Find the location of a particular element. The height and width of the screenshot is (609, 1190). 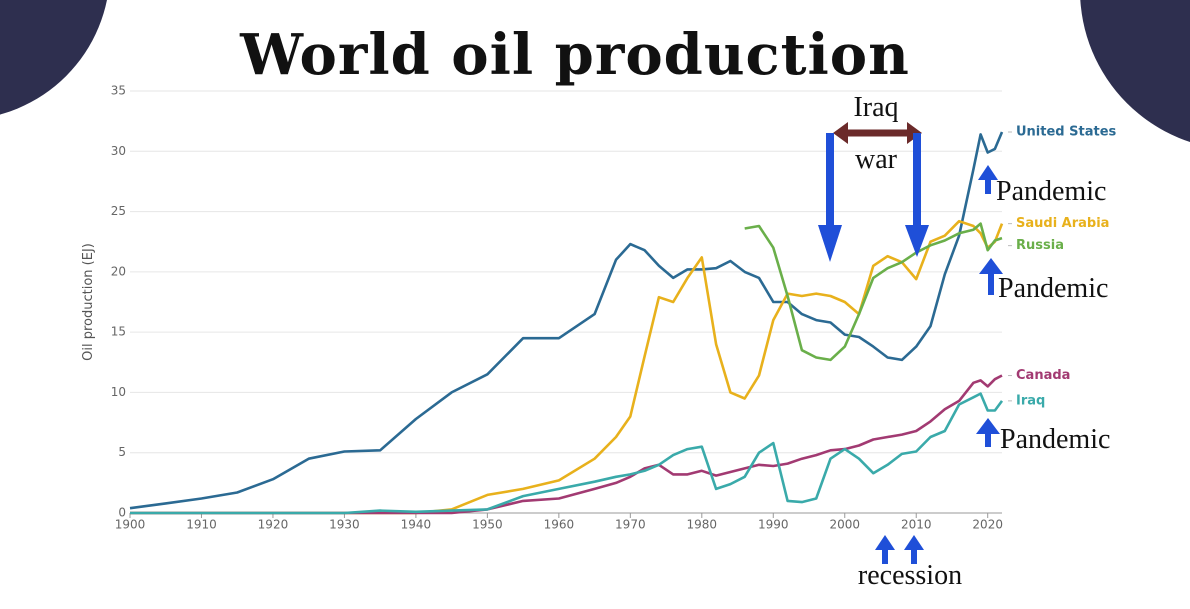

x-tick-label: 1910 is located at coordinates (201, 525).